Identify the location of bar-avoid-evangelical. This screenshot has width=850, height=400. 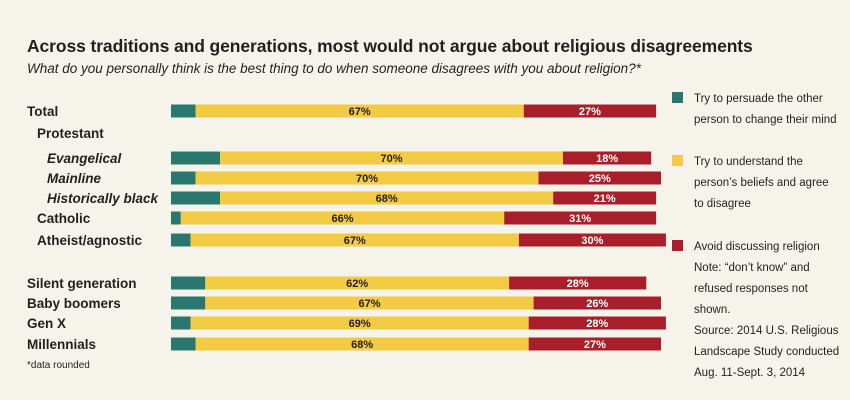
(607, 158).